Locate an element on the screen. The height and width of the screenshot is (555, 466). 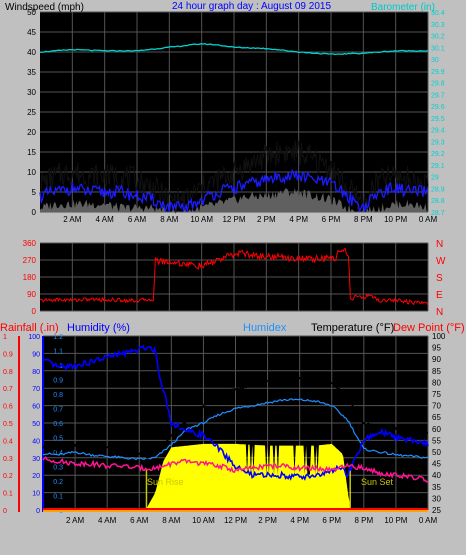
wind-avg-line is located at coordinates (234, 190).